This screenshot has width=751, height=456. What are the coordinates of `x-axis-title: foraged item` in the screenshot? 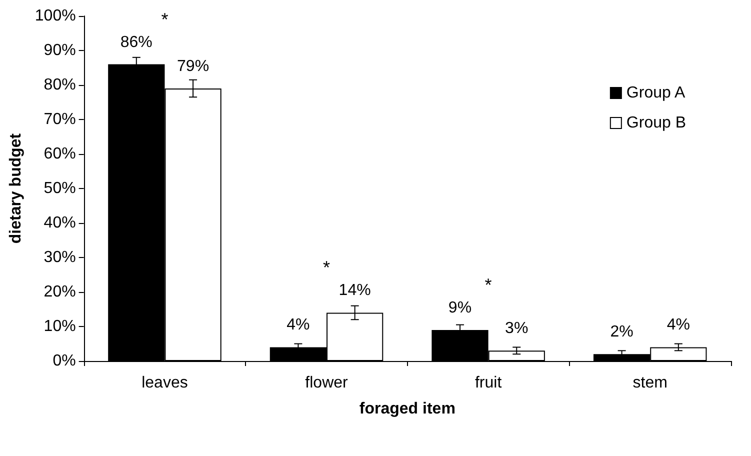 It's located at (407, 409).